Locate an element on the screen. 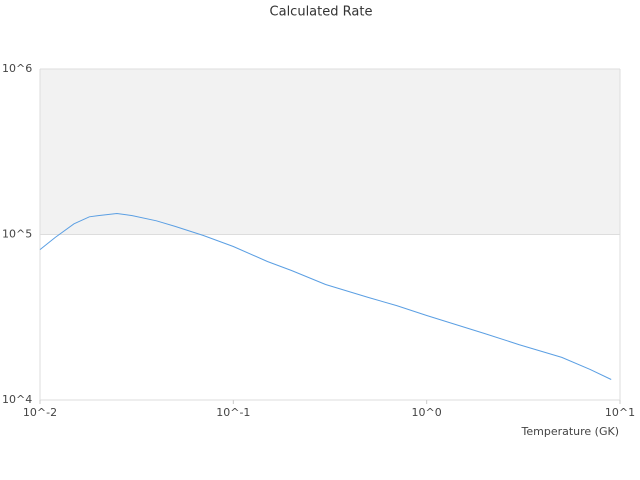 This screenshot has height=480, width=640. y-tick-label: 10^5 is located at coordinates (17, 234).